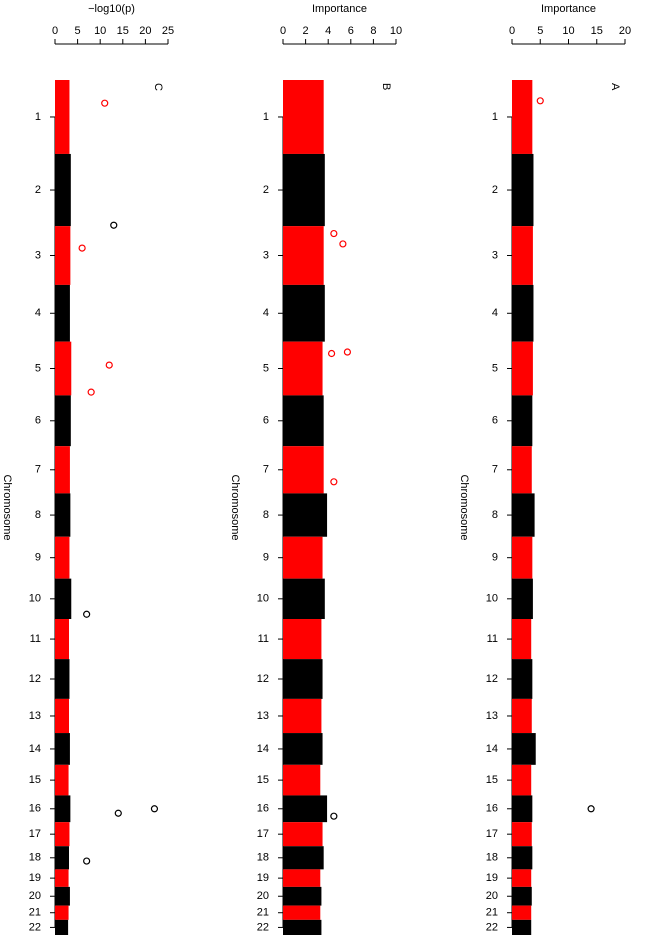 This screenshot has height=940, width=650. What do you see at coordinates (568, 9) in the screenshot?
I see `x-axis-label: Importance` at bounding box center [568, 9].